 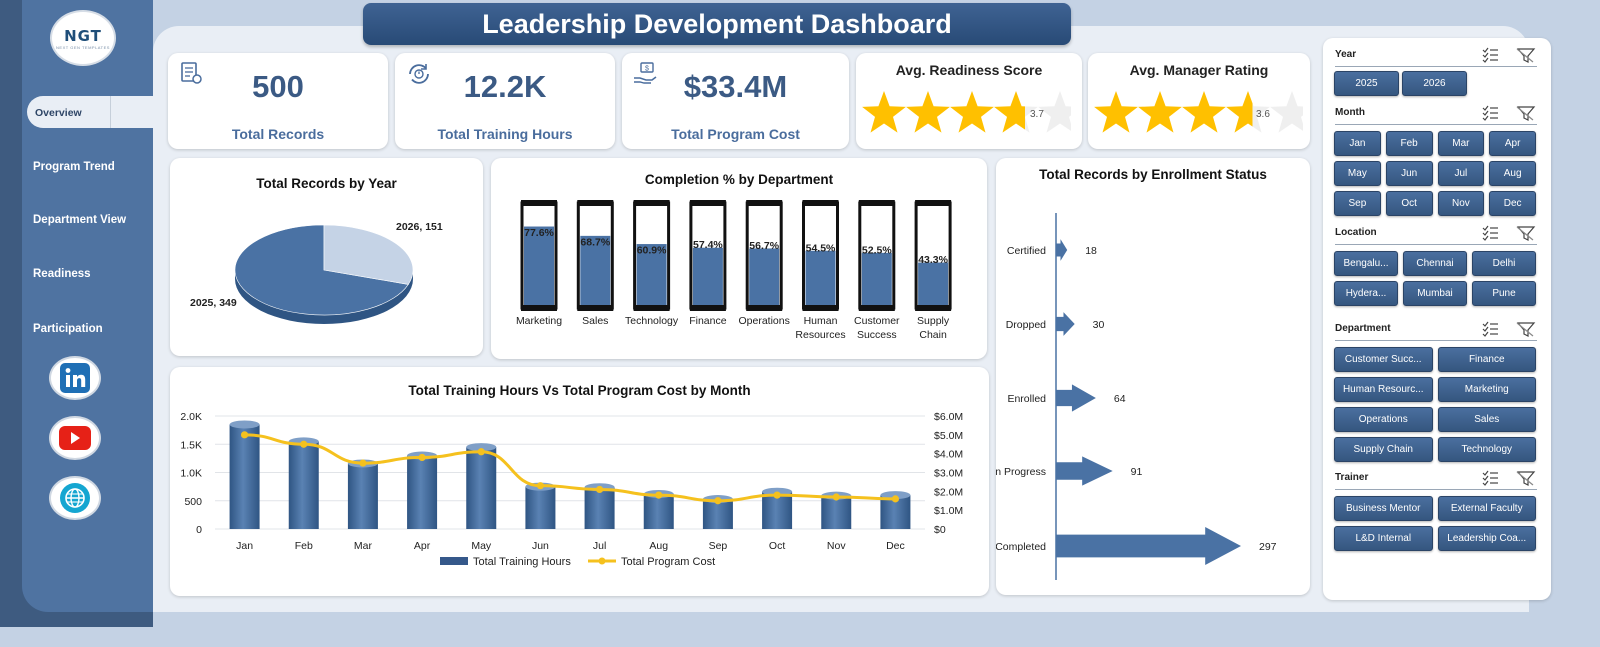 I want to click on slicer-option: Operations, so click(x=1383, y=419).